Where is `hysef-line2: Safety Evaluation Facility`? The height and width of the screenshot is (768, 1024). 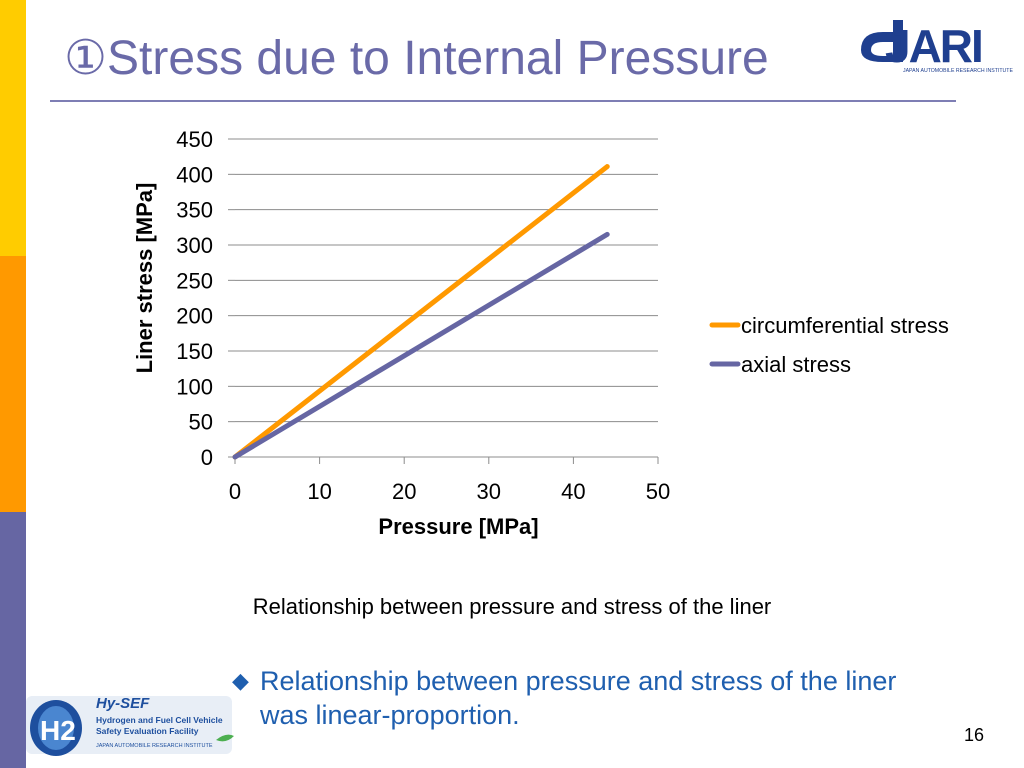
hysef-line2: Safety Evaluation Facility is located at coordinates (147, 731).